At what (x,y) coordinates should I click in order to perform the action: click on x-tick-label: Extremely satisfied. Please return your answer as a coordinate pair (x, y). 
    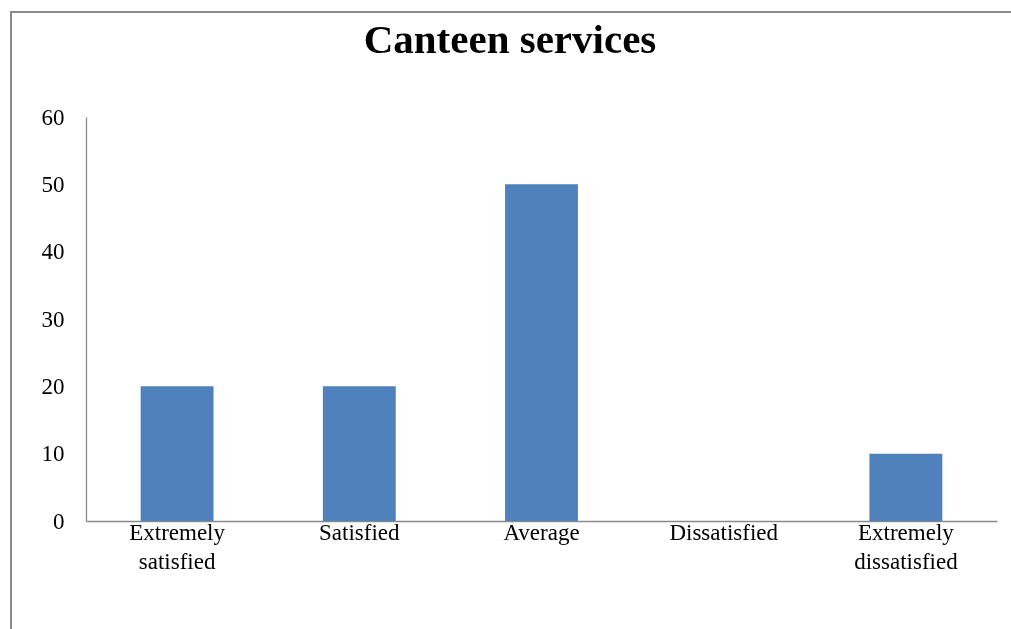
    Looking at the image, I should click on (177, 546).